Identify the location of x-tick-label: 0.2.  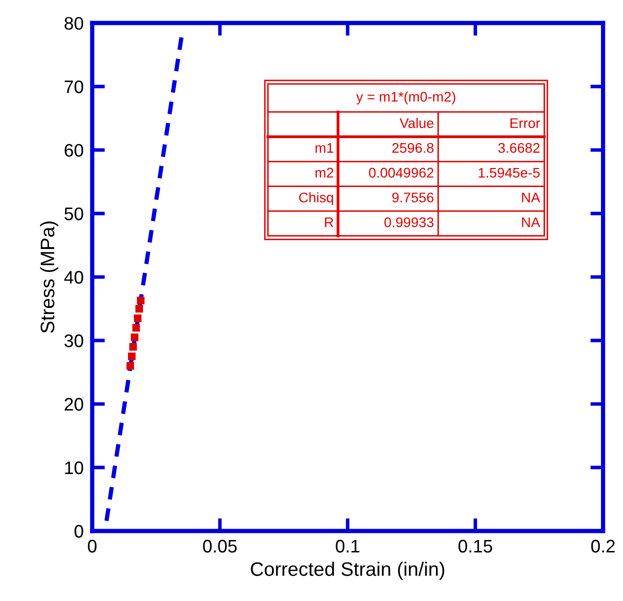
(603, 546).